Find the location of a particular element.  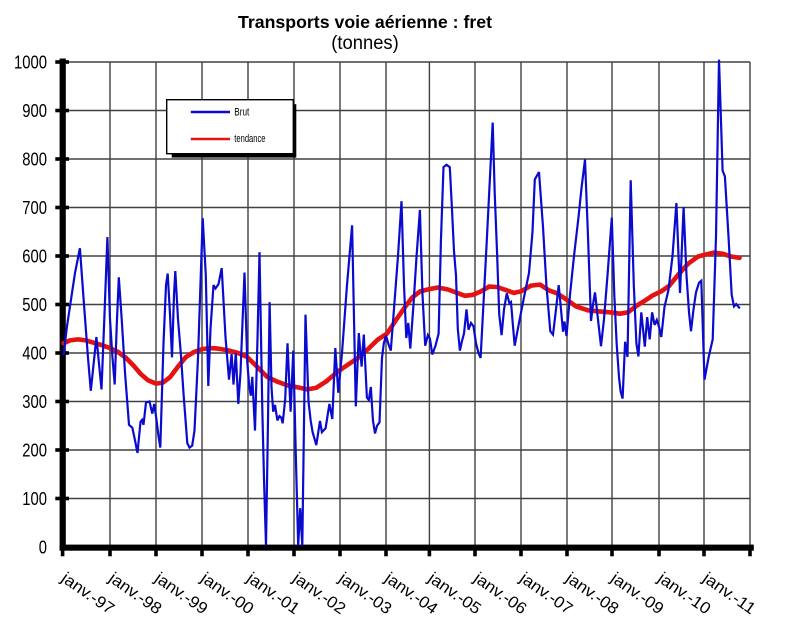

svg-text: 300 is located at coordinates (34, 402).